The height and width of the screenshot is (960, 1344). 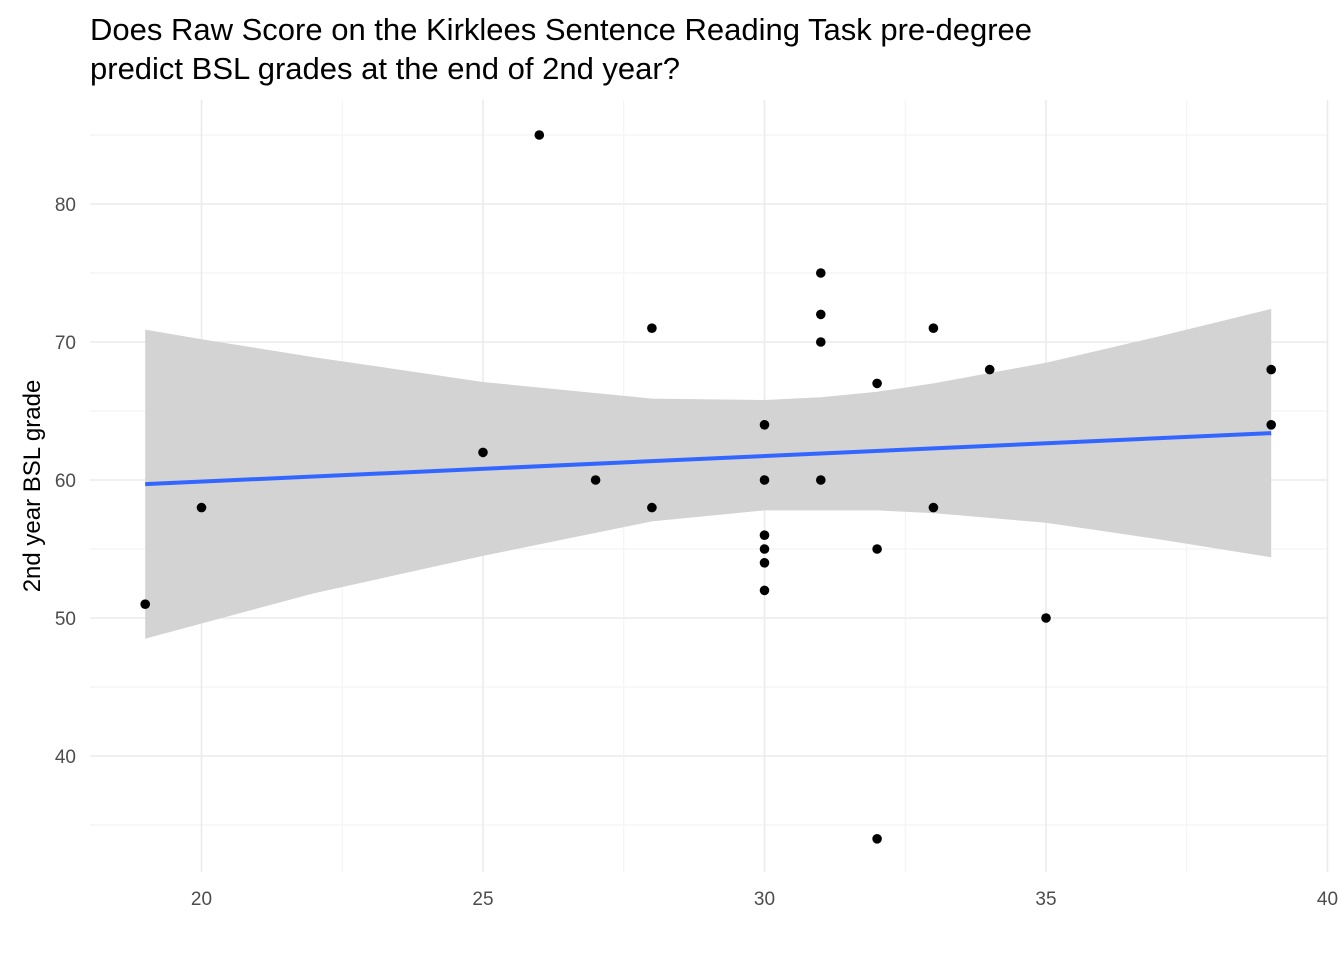 What do you see at coordinates (65, 757) in the screenshot?
I see `y-tick-label: 40` at bounding box center [65, 757].